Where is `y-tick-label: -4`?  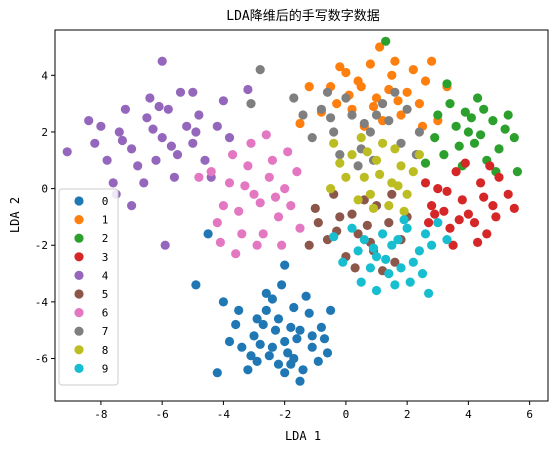 y-tick-label: -4 is located at coordinates (42, 302).